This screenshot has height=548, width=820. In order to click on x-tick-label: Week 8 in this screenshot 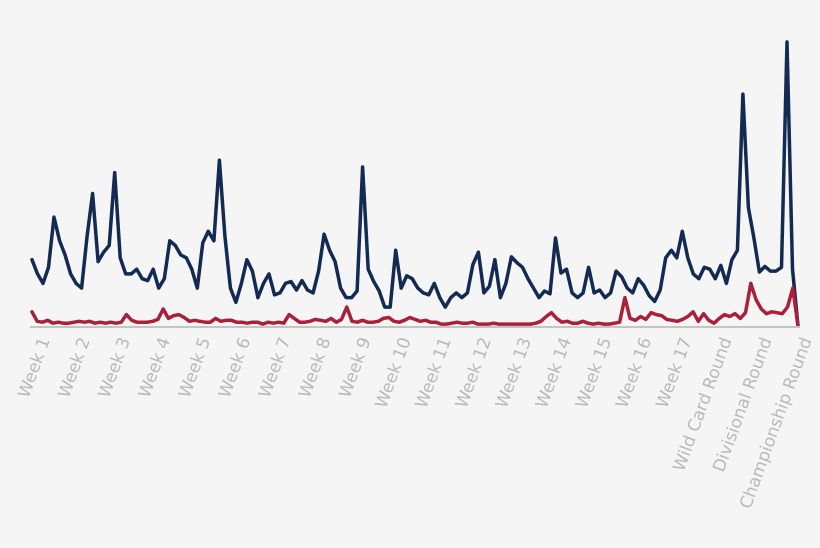, I will do `click(315, 368)`.